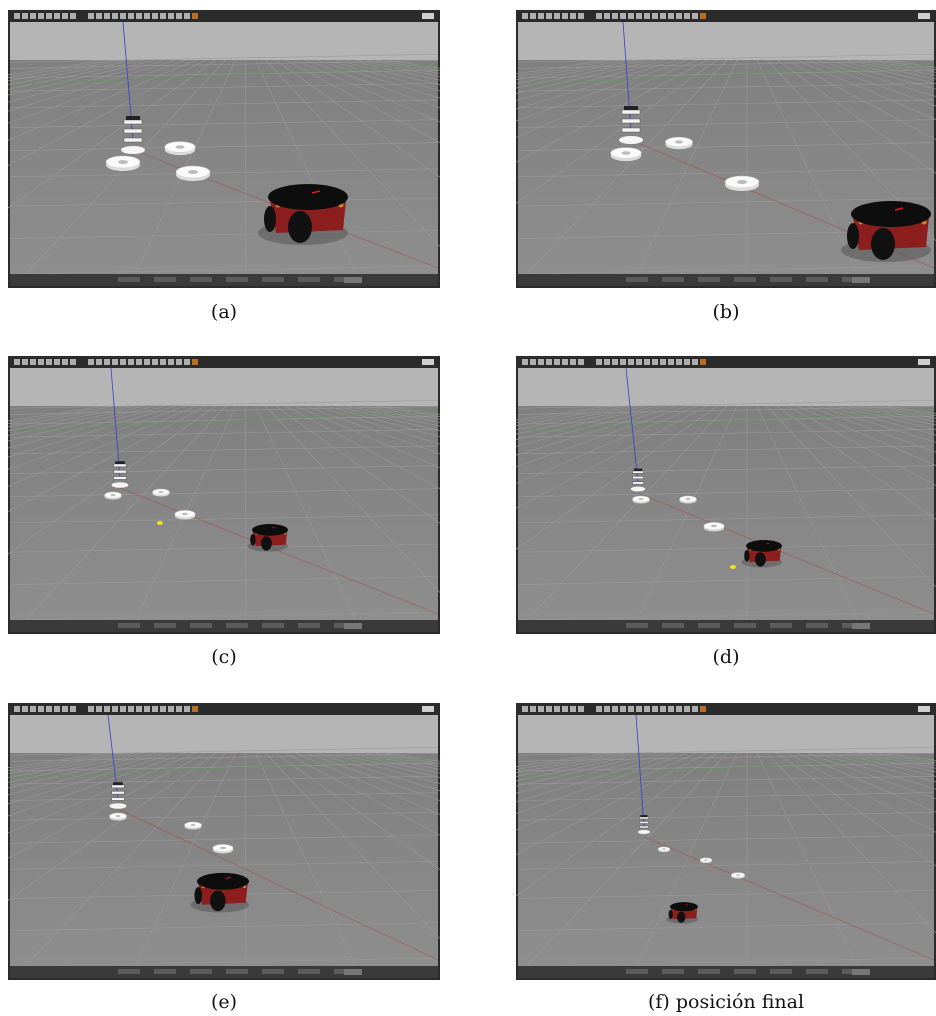  What do you see at coordinates (632, 425) in the screenshot?
I see `axis-blue` at bounding box center [632, 425].